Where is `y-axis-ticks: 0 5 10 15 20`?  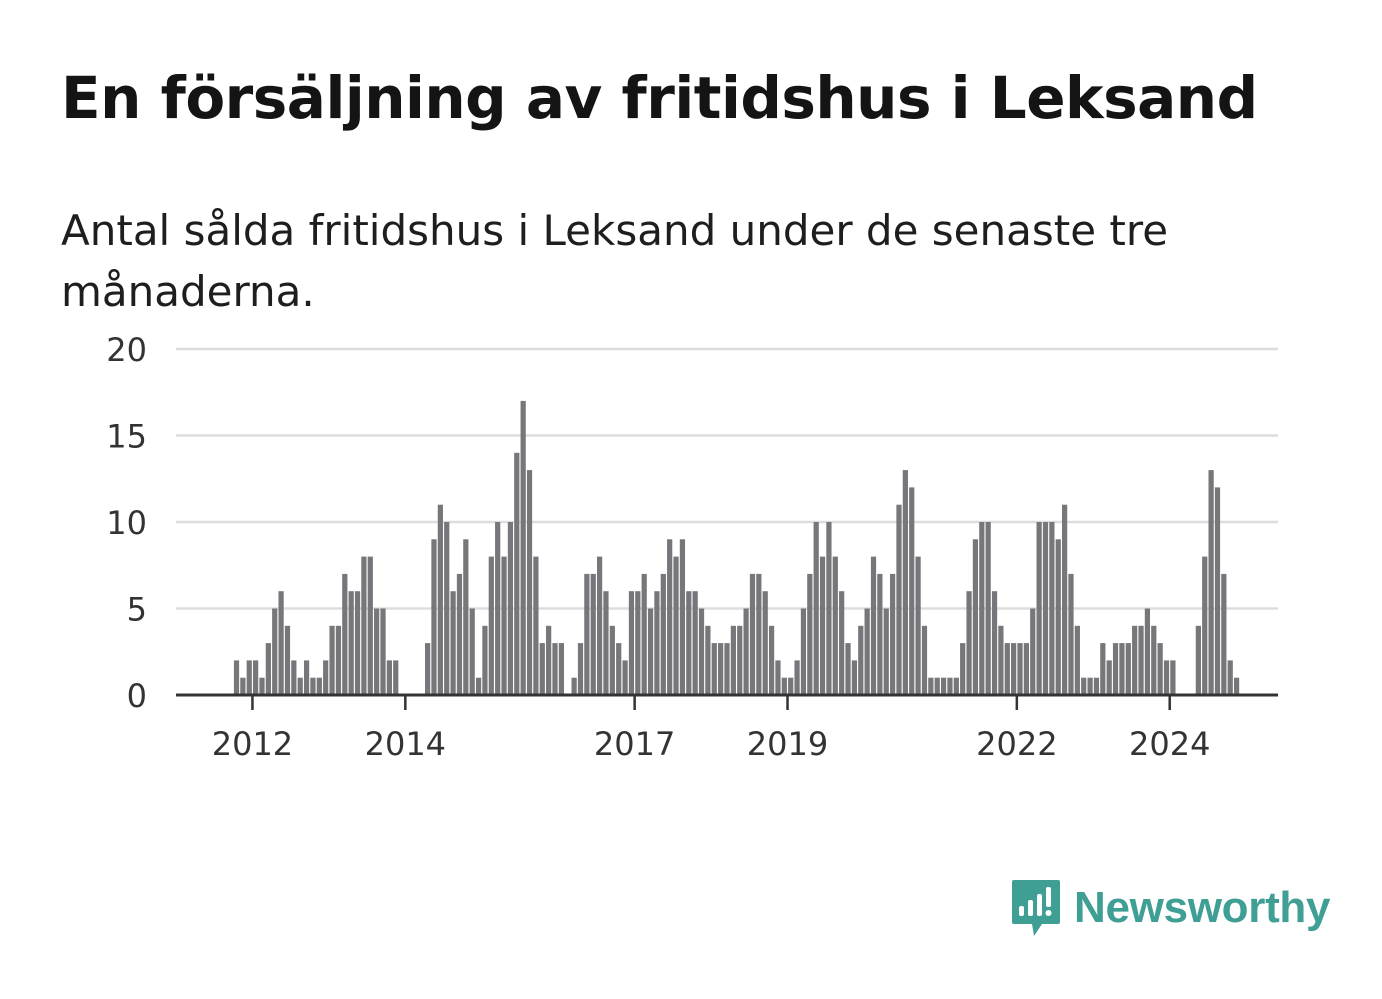
y-axis-ticks: 0 5 10 15 20 is located at coordinates (126, 523).